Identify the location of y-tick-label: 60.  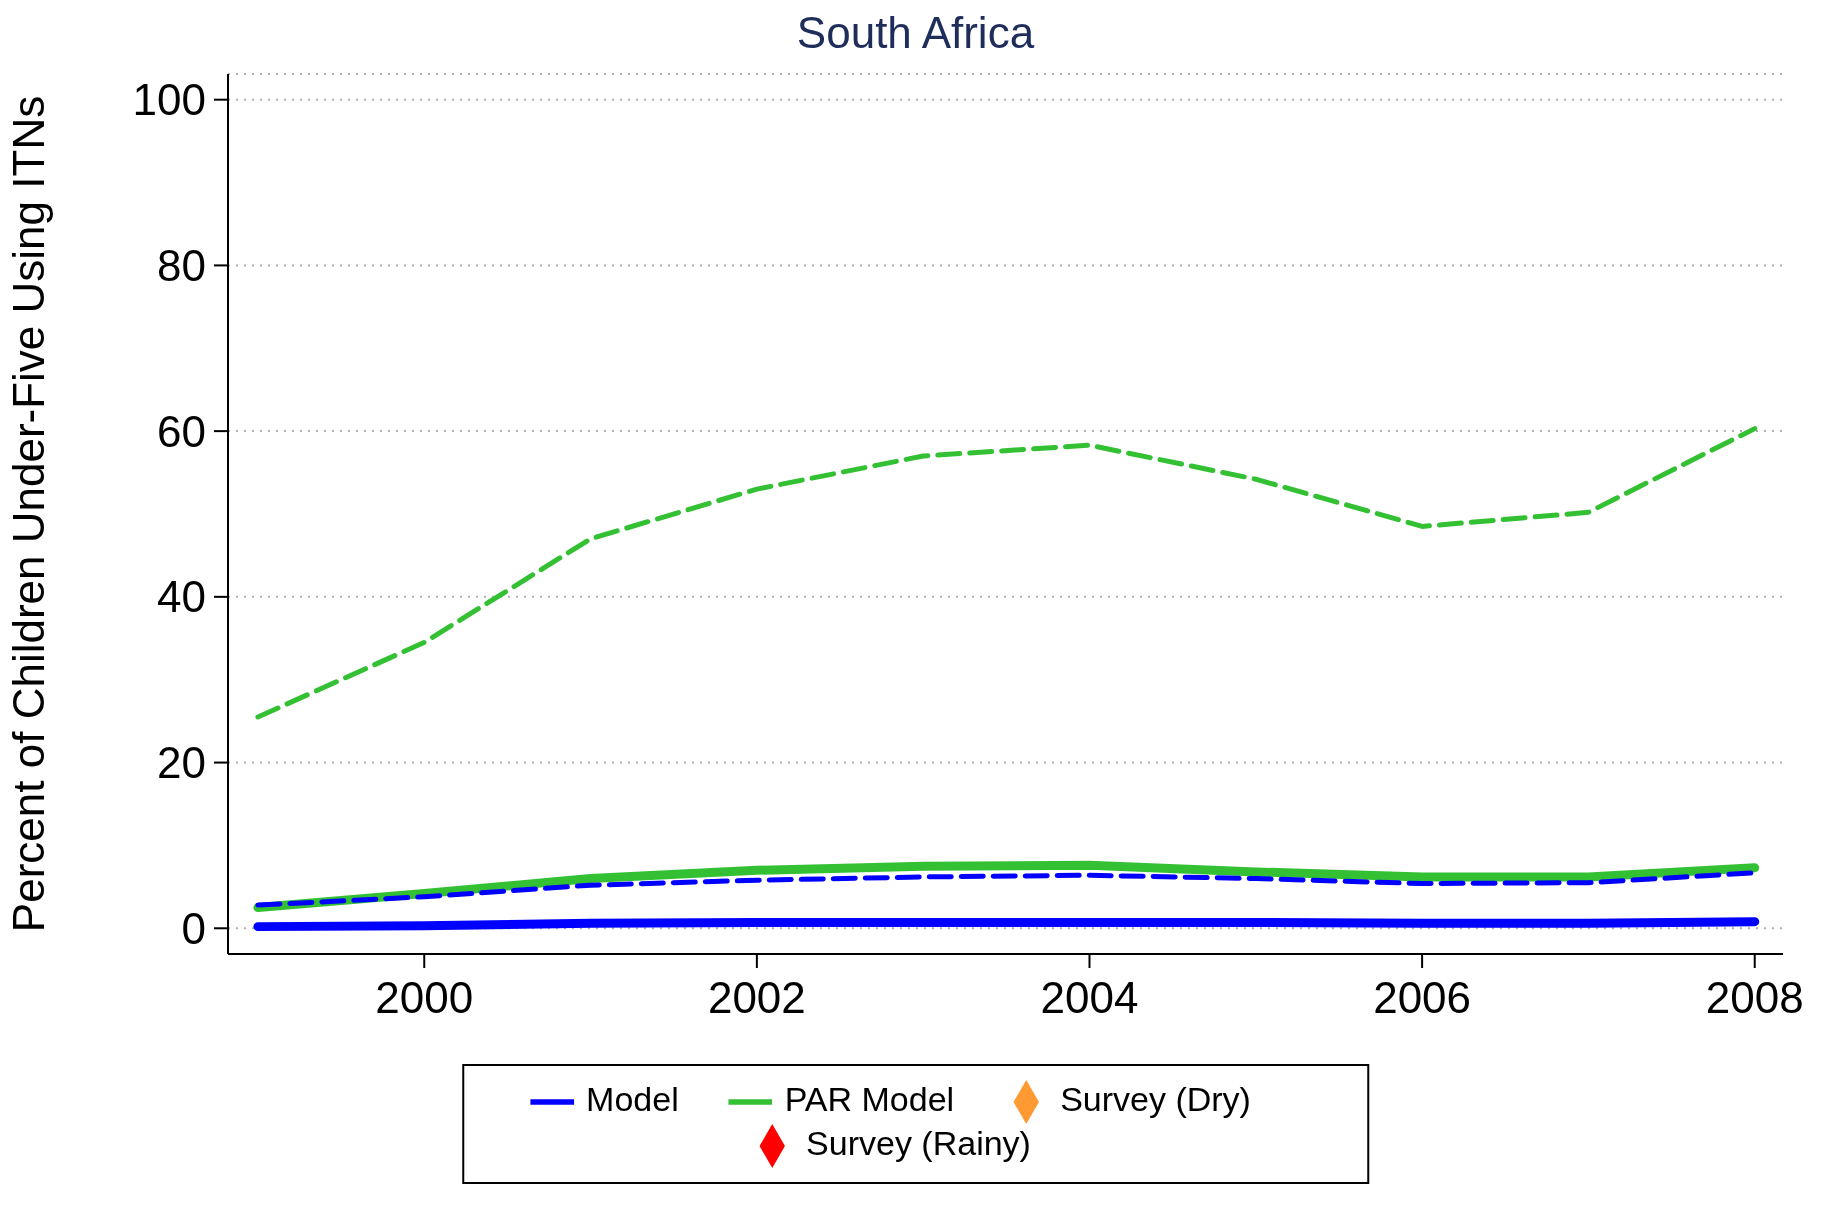
(181, 431).